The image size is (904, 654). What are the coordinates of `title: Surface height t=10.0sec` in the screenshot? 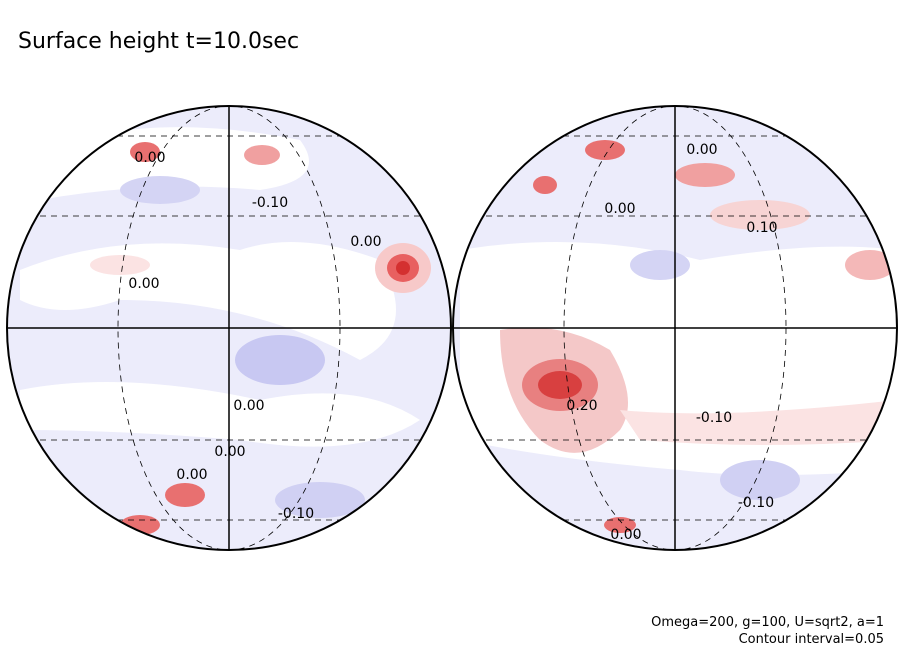 It's located at (158, 41).